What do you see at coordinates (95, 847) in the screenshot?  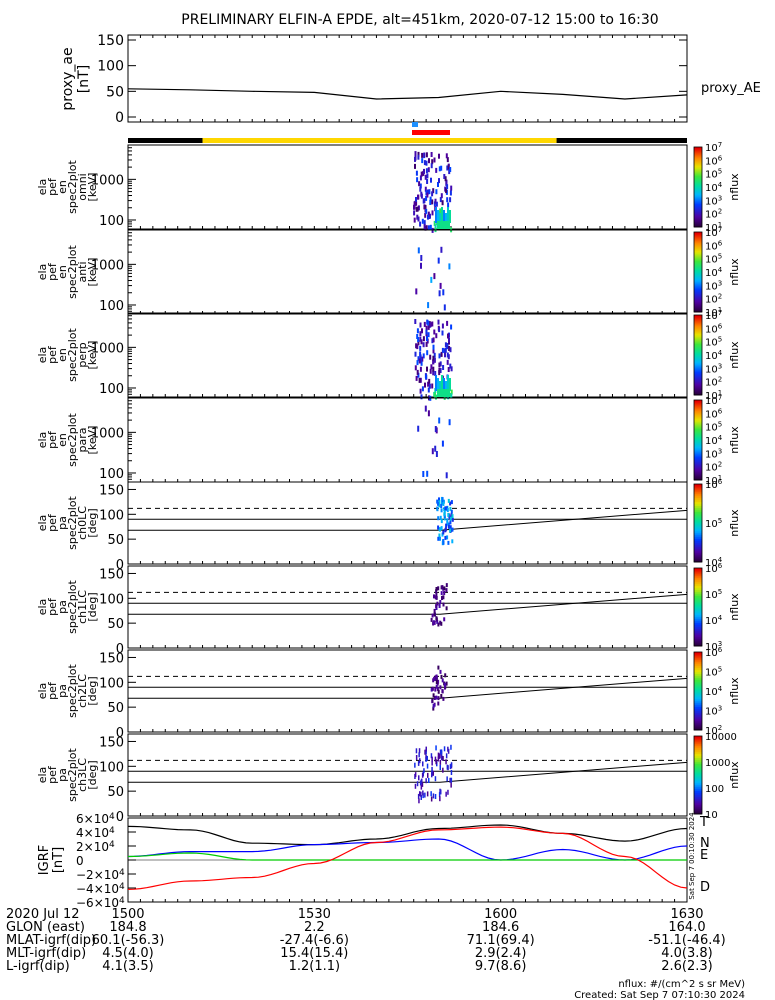 I see `igrf-ytick-label: 2×104` at bounding box center [95, 847].